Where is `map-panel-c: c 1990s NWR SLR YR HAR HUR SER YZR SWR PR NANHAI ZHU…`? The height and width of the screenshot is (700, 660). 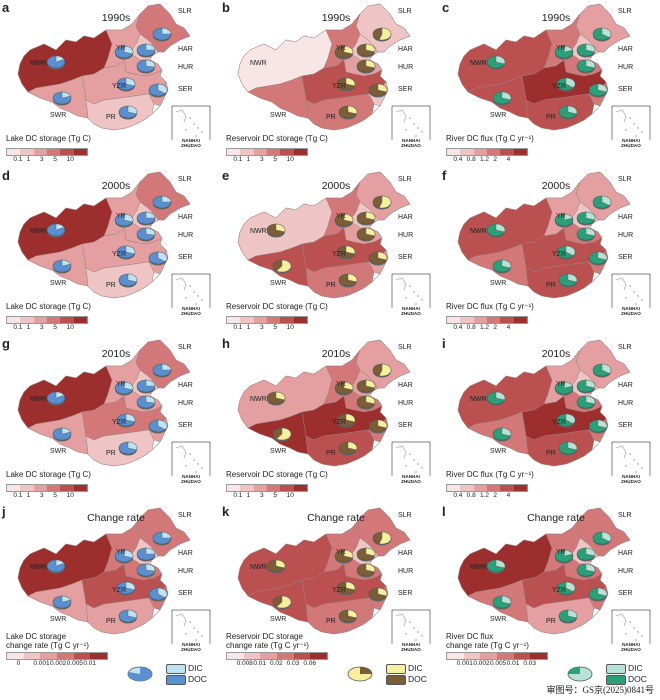
map-panel-c: c 1990s NWR SLR YR HAR HUR SER YZR SWR PR NANHAI ZHU… is located at coordinates (547, 85).